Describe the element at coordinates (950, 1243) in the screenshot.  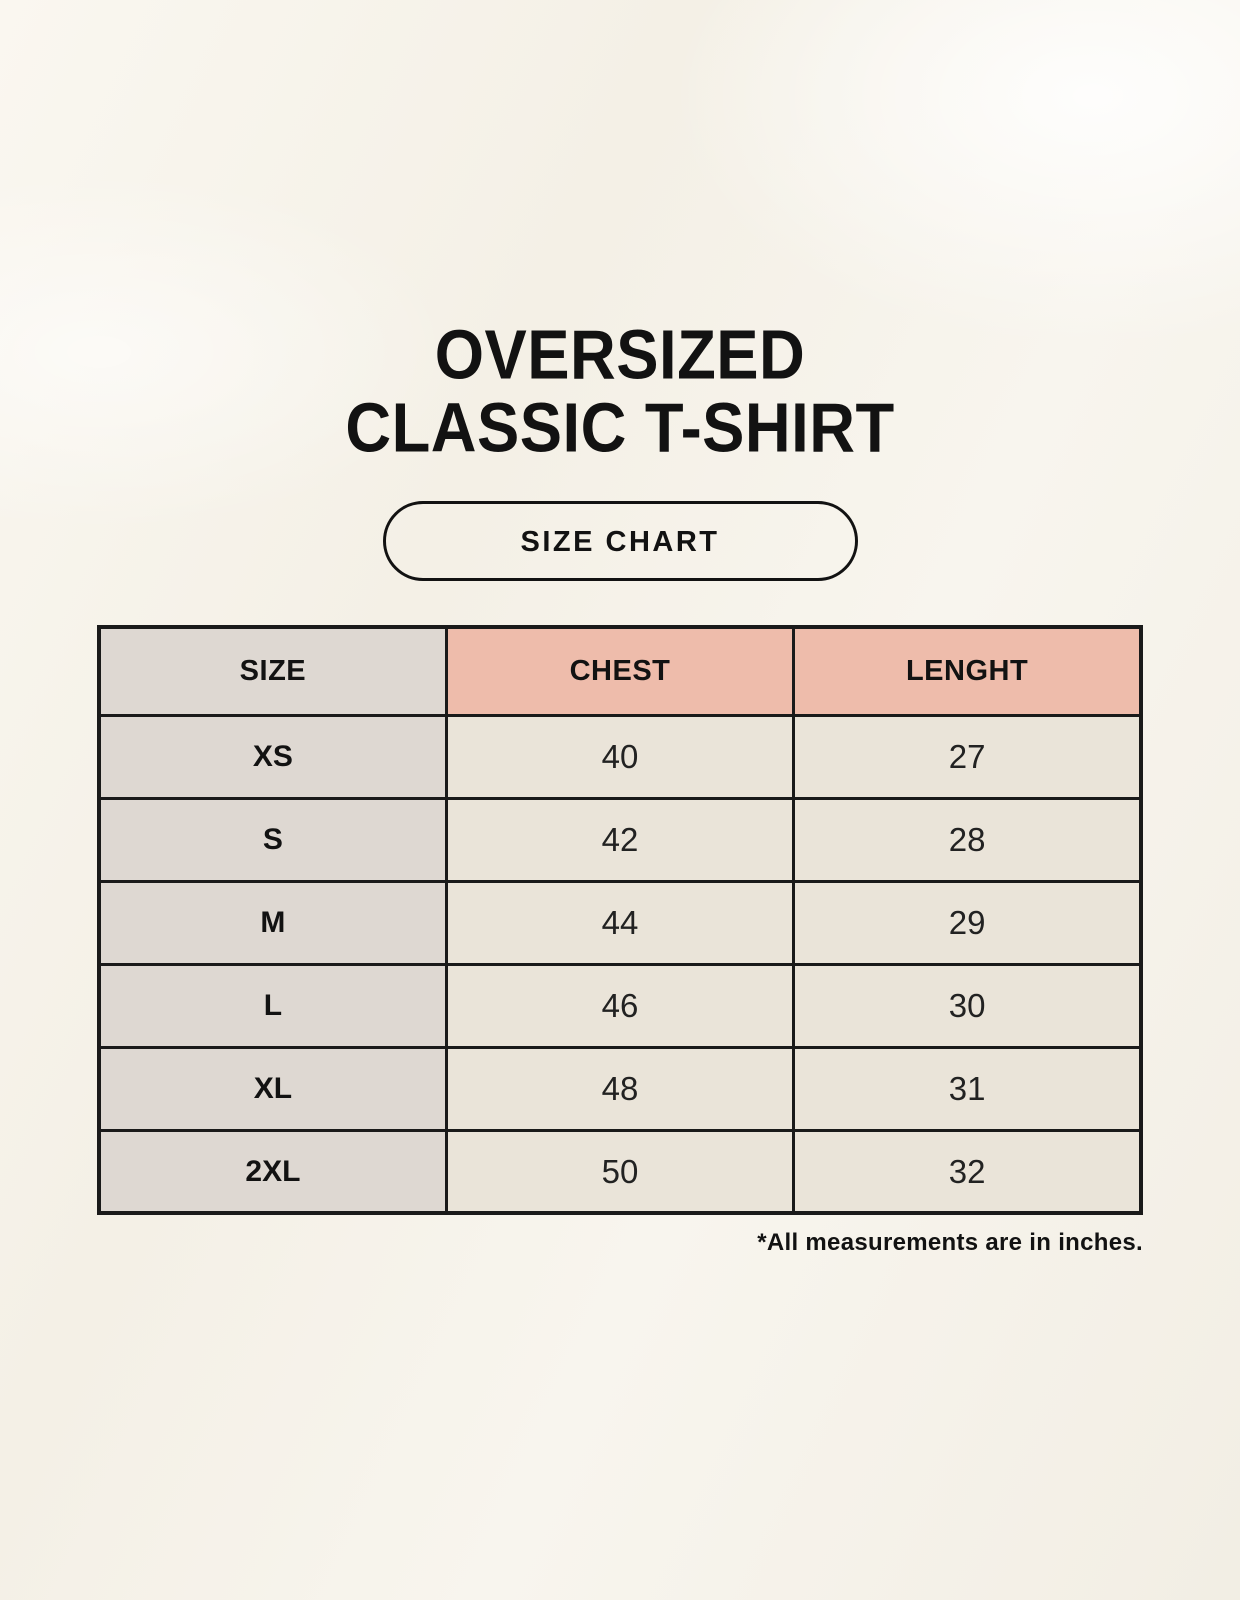
I see `measurements-footnote: *All measurements are in inches.` at that location.